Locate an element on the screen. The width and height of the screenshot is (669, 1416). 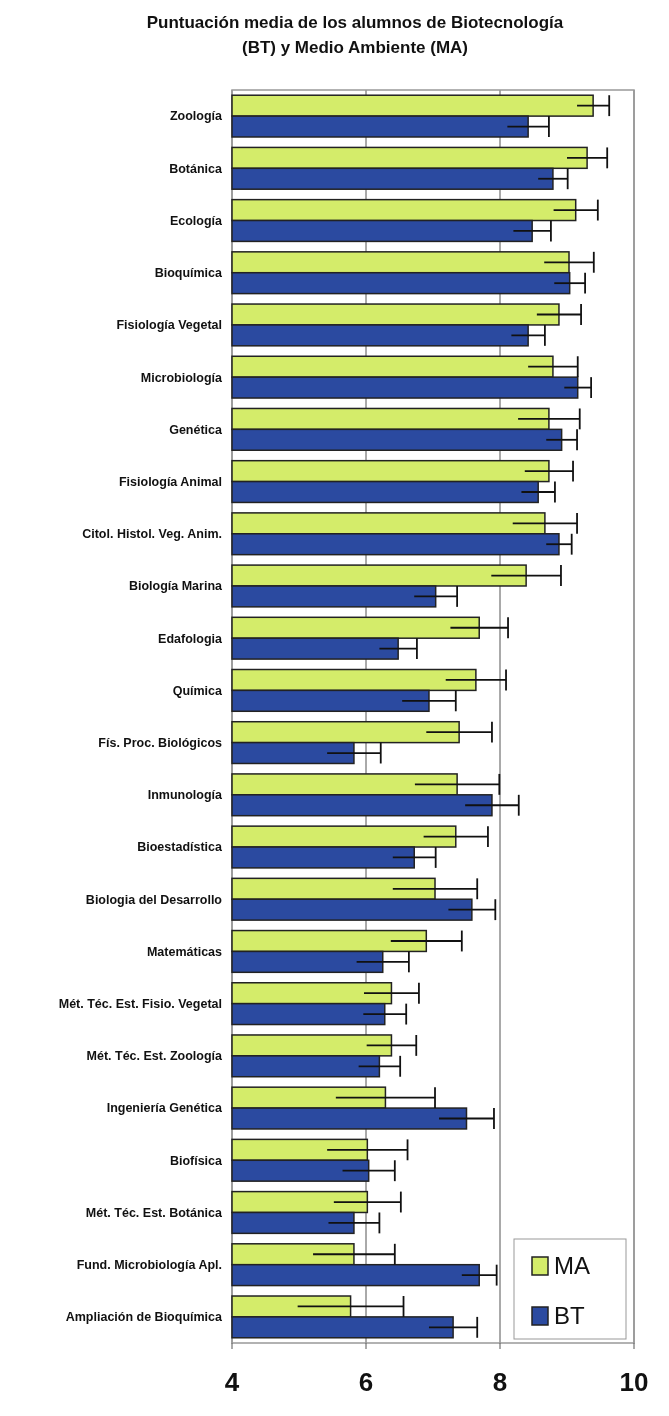
y-tick-label: Bioestadística is located at coordinates (180, 847).